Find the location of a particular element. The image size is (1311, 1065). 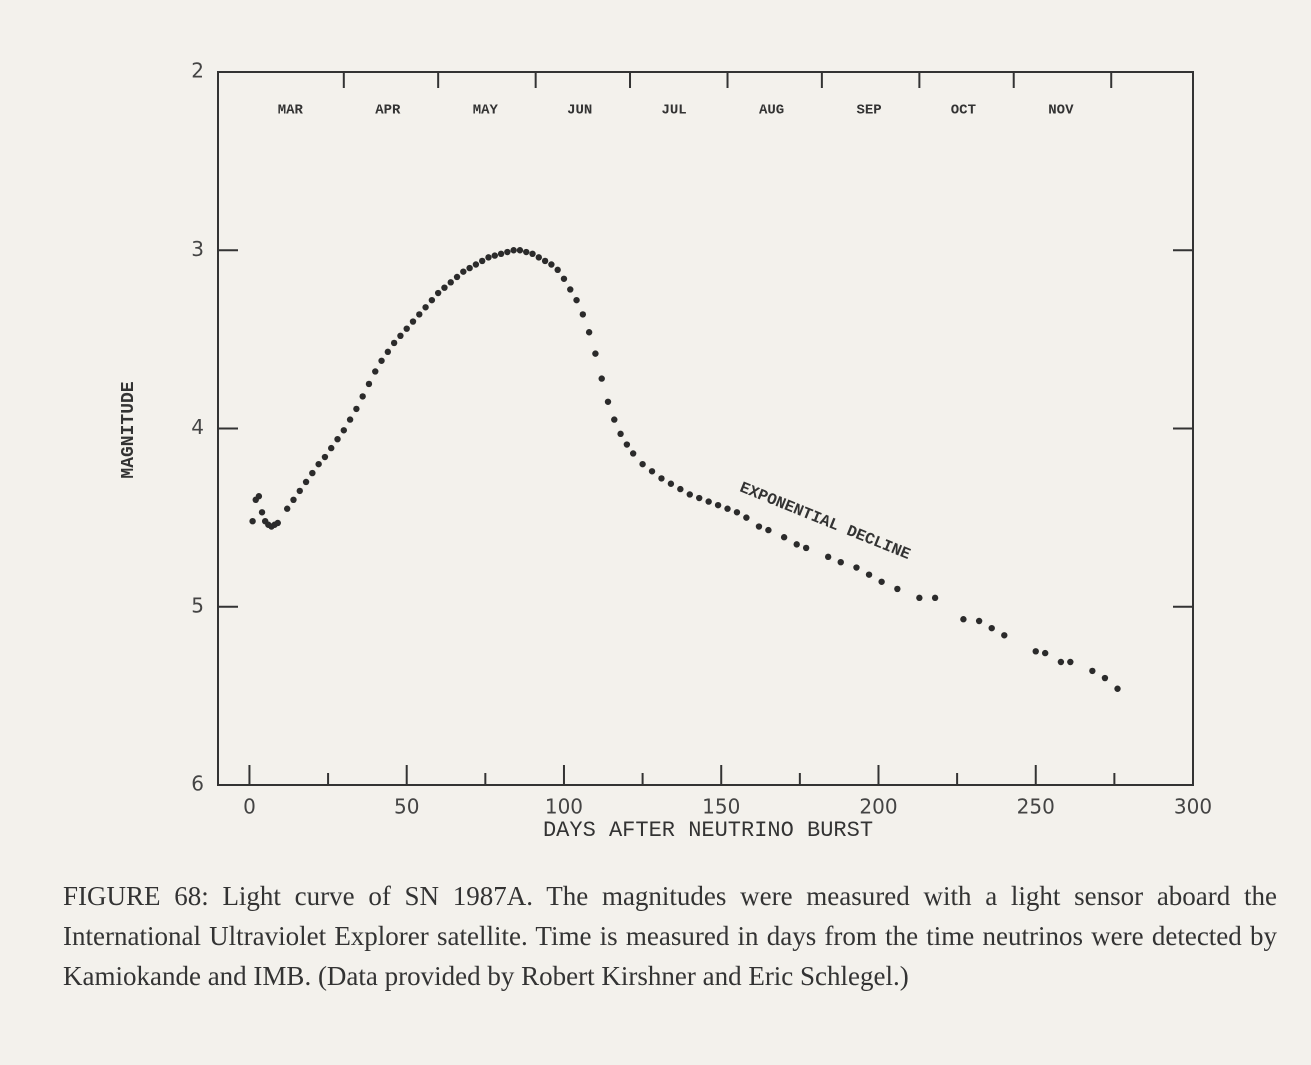

x-tick-label: 300 is located at coordinates (1193, 807).